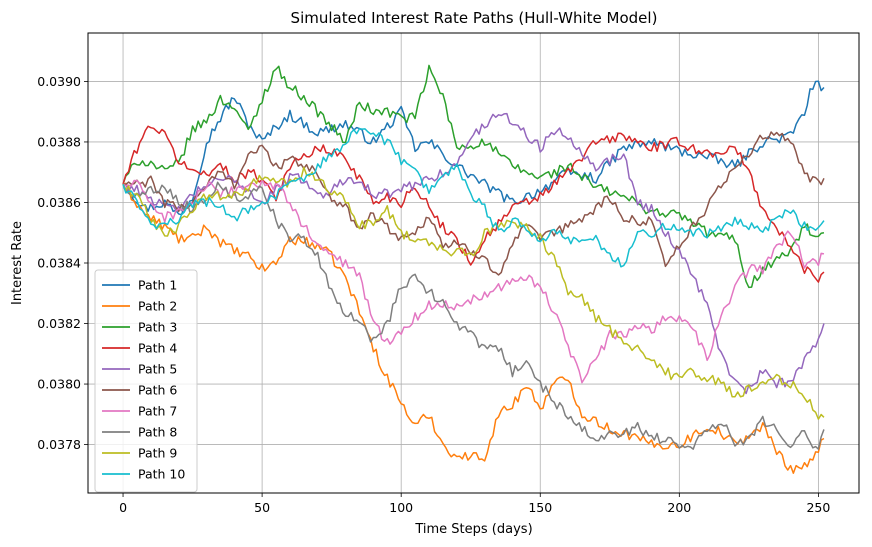 The width and height of the screenshot is (872, 547). What do you see at coordinates (401, 507) in the screenshot?
I see `x-tick-label: 100` at bounding box center [401, 507].